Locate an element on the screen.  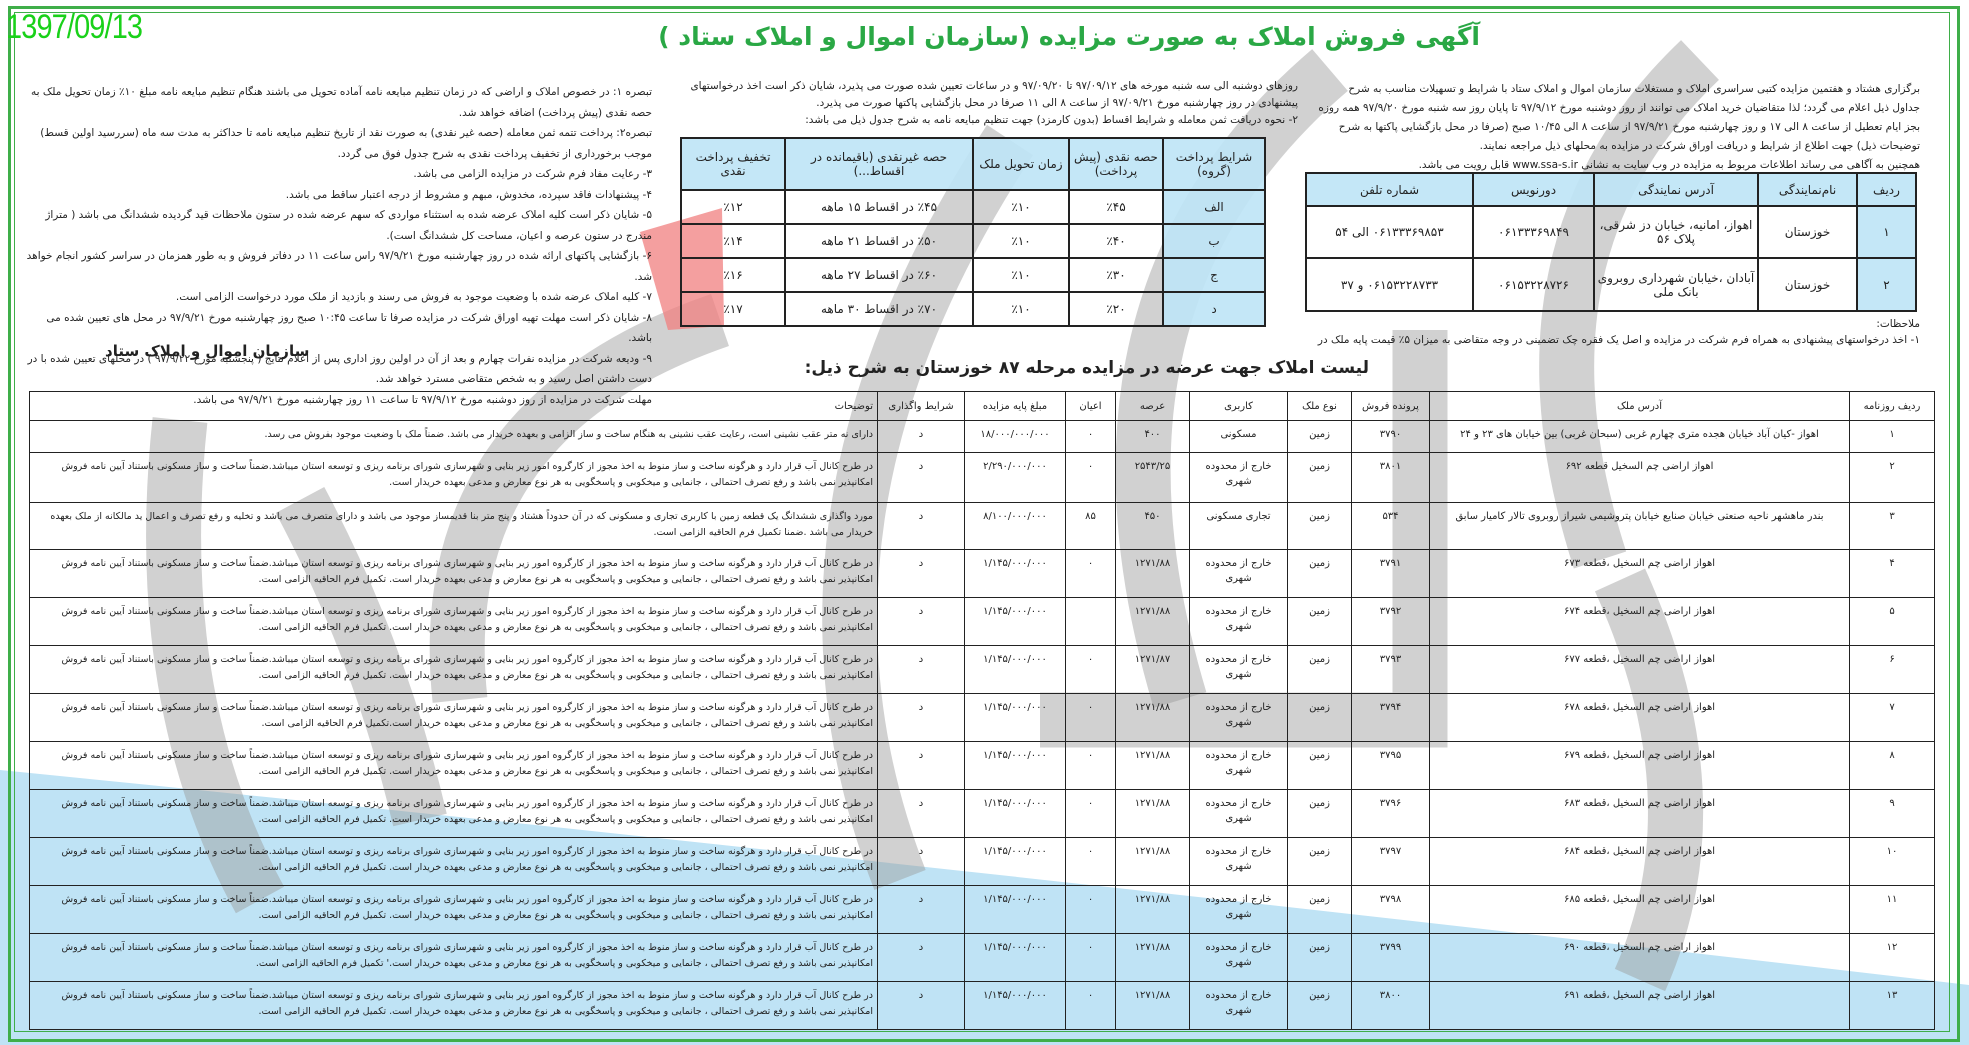
payment-cell: ٪۴۵ در اقساط ۱۵ ماهه is located at coordinates (879, 207).